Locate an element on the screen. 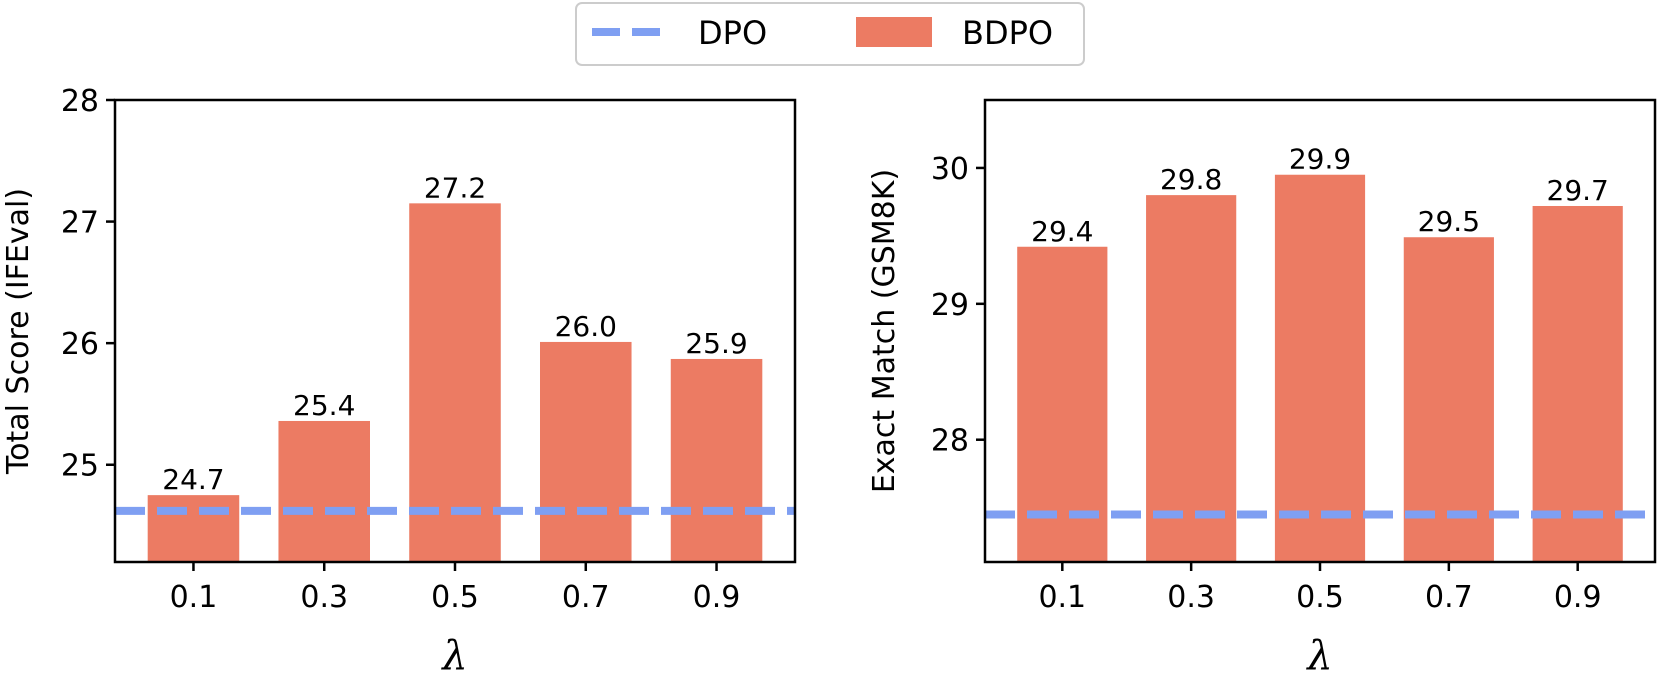 This screenshot has width=1661, height=679. ifeval-y-axis-label: Total Score (IFEval) is located at coordinates (18, 331).